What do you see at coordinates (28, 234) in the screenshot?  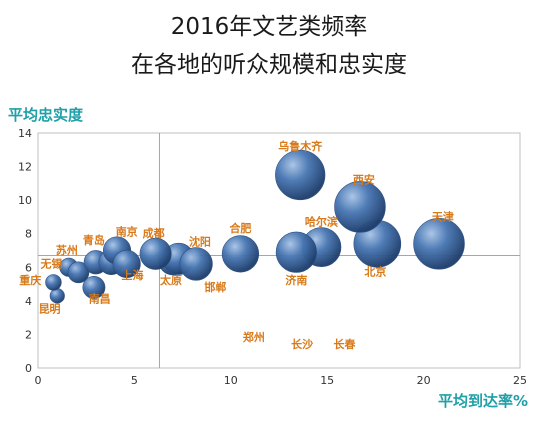 I see `y-tick-label: 8` at bounding box center [28, 234].